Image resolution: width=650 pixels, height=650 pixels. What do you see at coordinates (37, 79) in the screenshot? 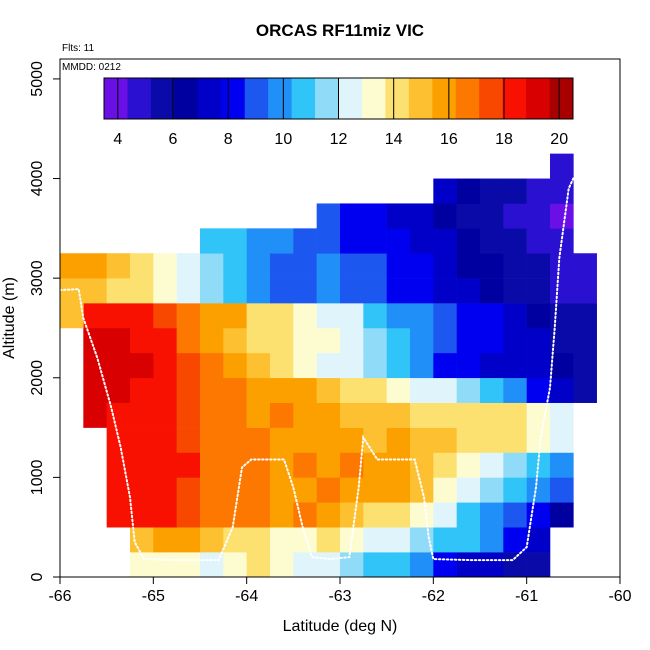
I see `y-tick-label: 5000` at bounding box center [37, 79].